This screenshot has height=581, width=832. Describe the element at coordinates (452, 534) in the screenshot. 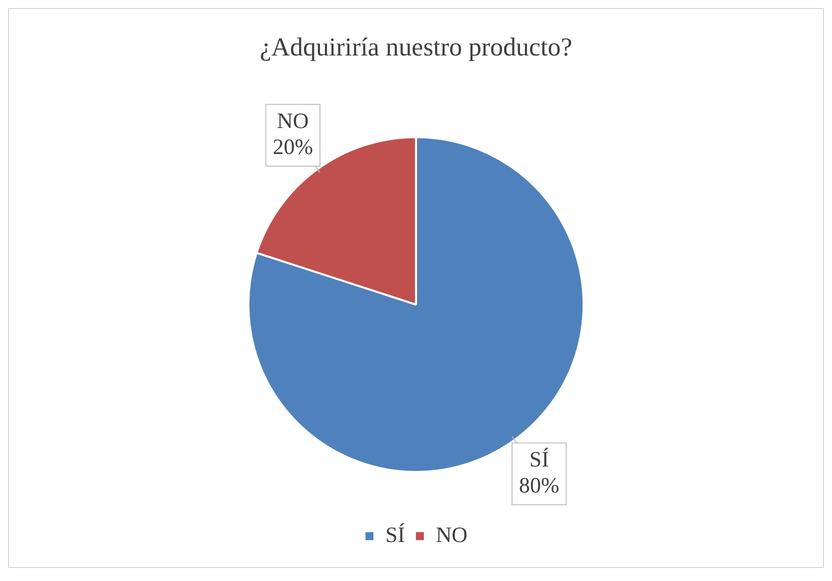

I see `legend-label: NO` at that location.